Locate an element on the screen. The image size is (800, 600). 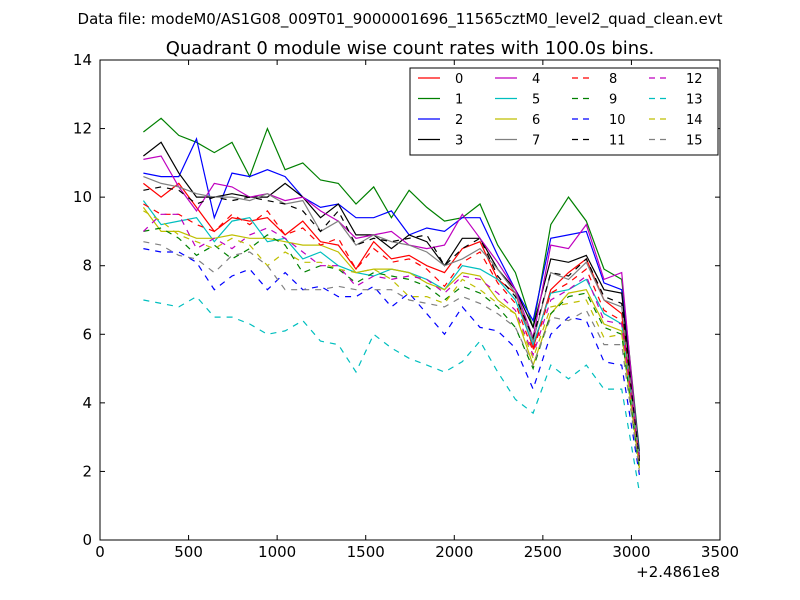
legend-label-11: 11 is located at coordinates (617, 141).